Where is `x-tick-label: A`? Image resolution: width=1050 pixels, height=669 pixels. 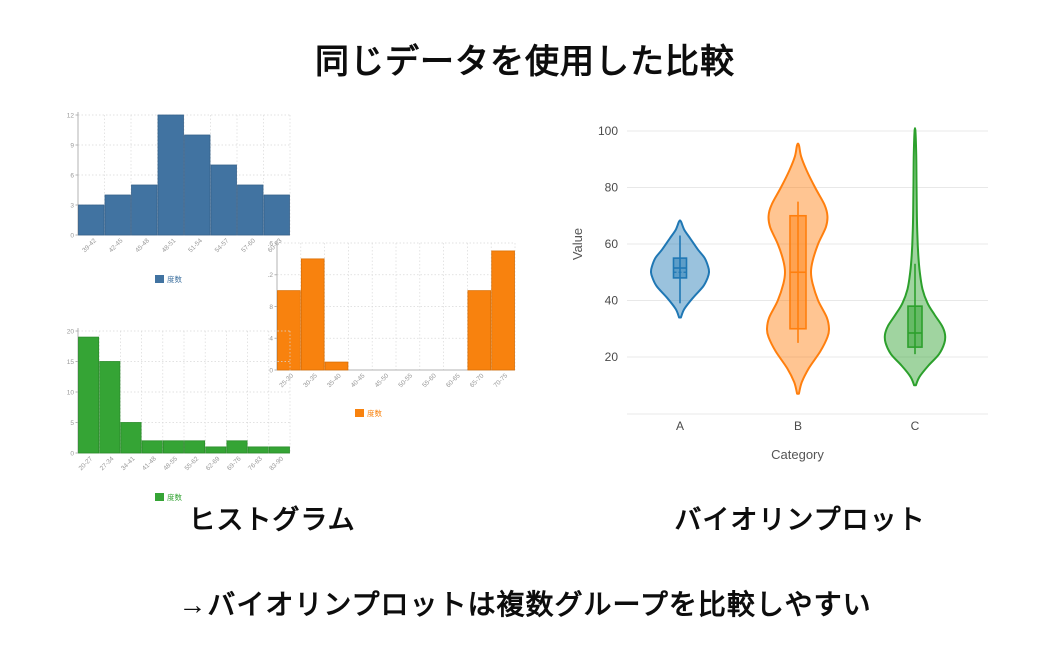 x-tick-label: A is located at coordinates (680, 426).